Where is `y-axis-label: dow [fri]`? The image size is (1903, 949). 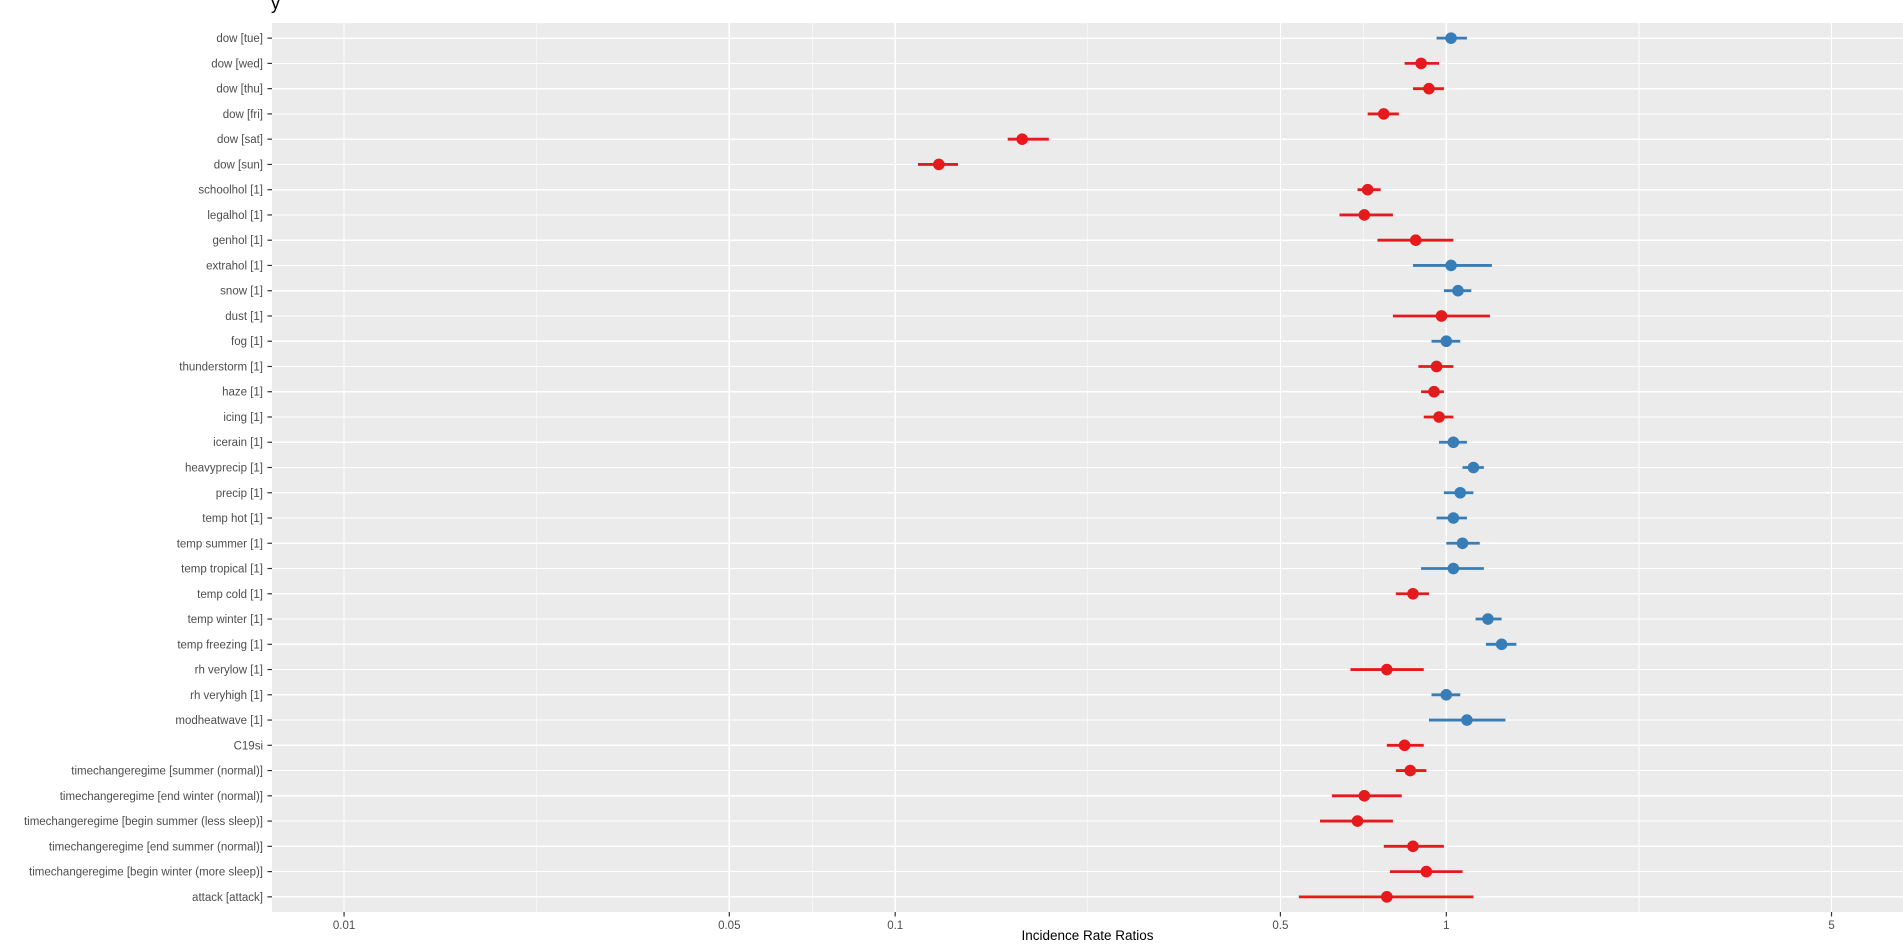
y-axis-label: dow [fri] is located at coordinates (243, 115).